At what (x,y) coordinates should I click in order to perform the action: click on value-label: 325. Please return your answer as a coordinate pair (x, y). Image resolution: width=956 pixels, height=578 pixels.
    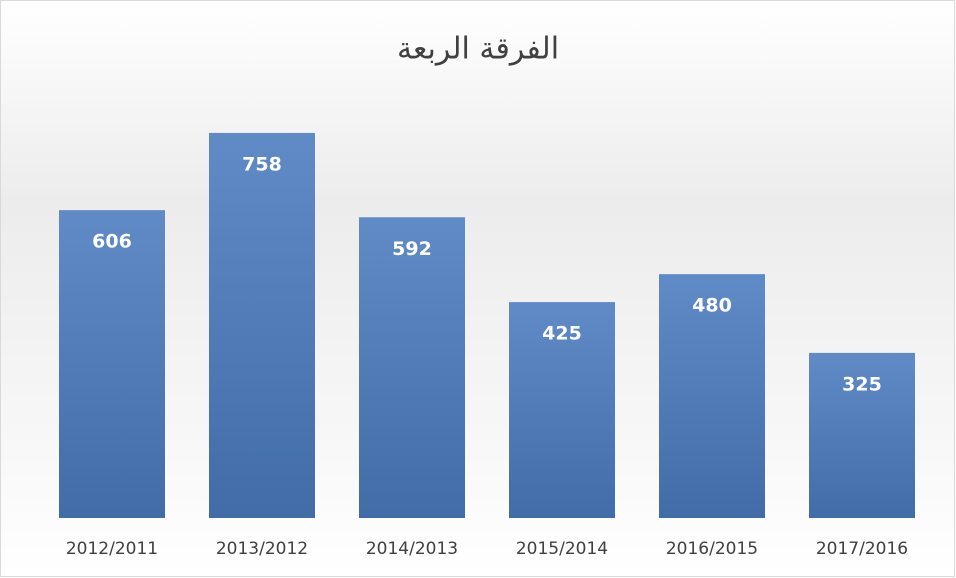
    Looking at the image, I should click on (862, 384).